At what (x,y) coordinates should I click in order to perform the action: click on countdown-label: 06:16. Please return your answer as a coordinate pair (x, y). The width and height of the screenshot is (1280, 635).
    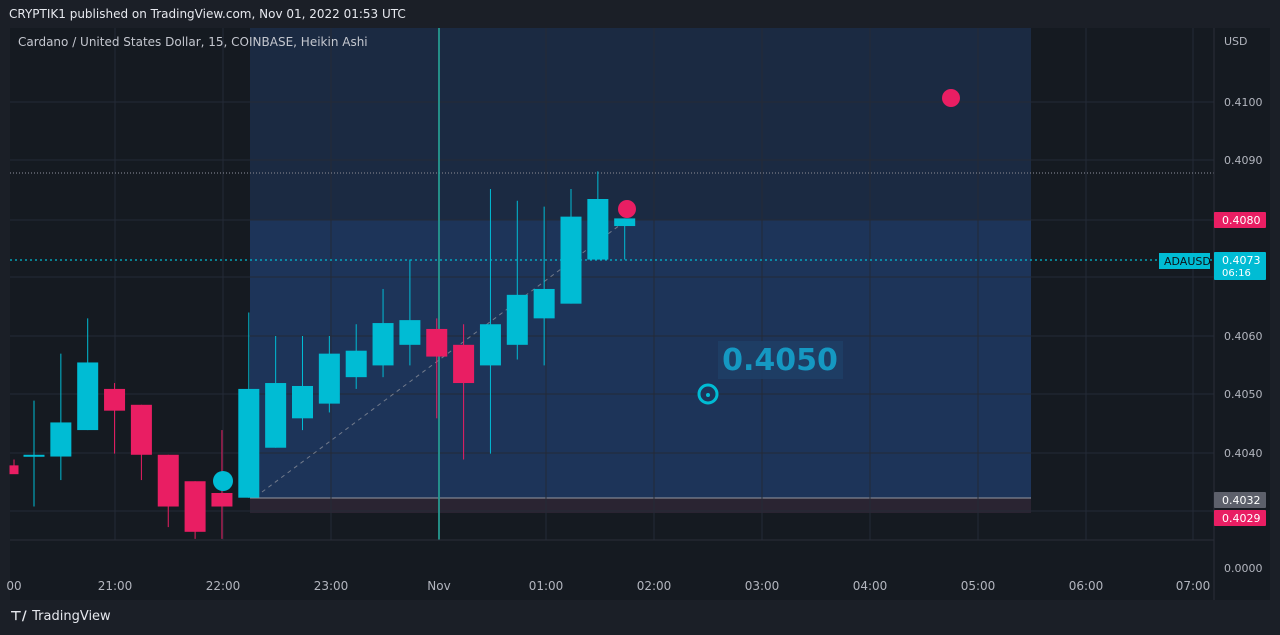
    Looking at the image, I should click on (1236, 273).